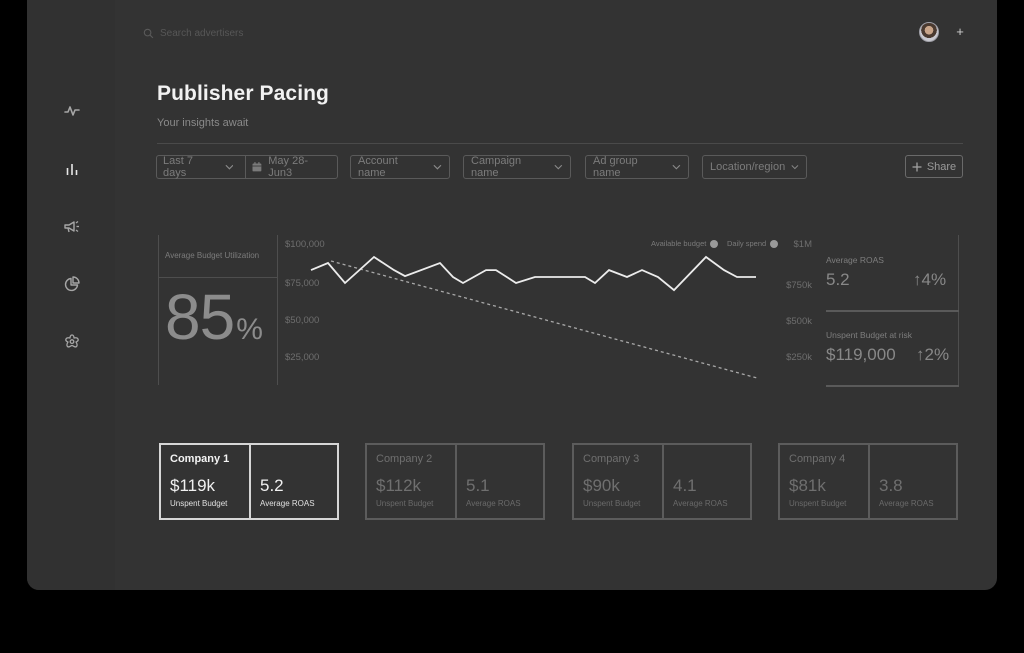 This screenshot has width=1024, height=653. I want to click on calendar-icon, so click(257, 167).